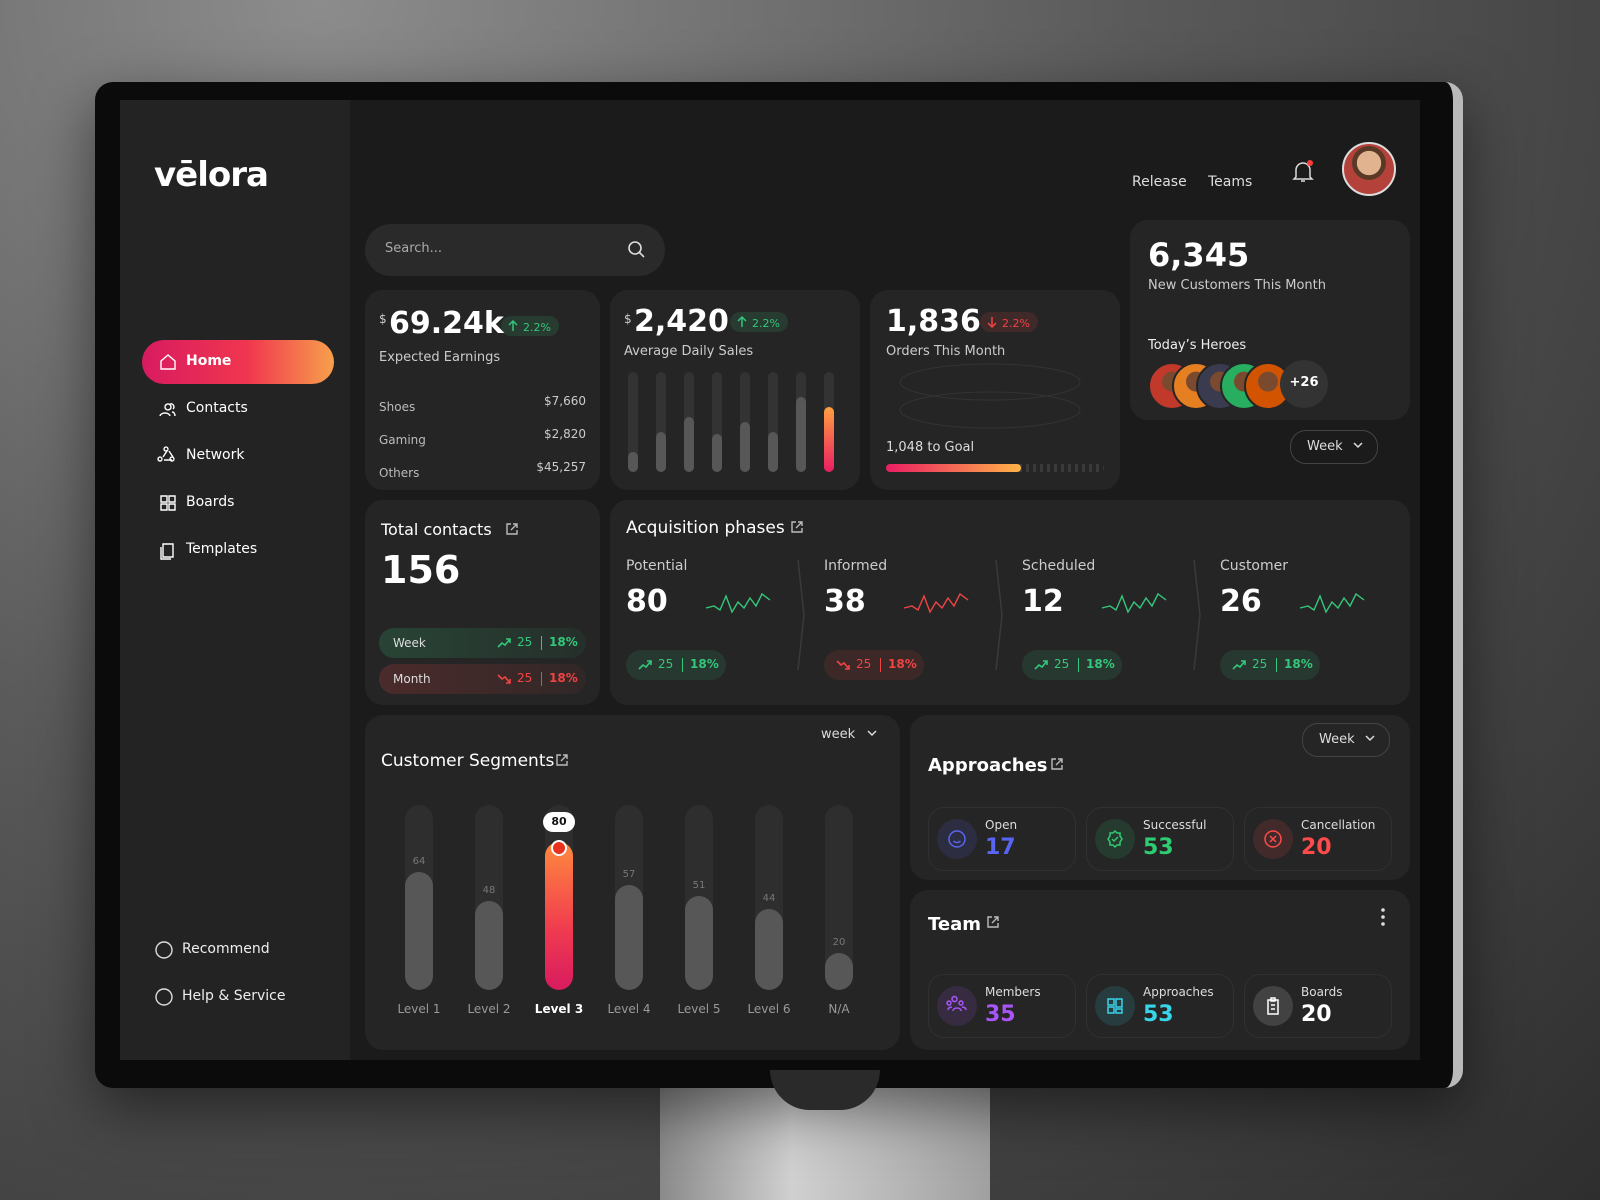  I want to click on row-amount: $7,660, so click(565, 401).